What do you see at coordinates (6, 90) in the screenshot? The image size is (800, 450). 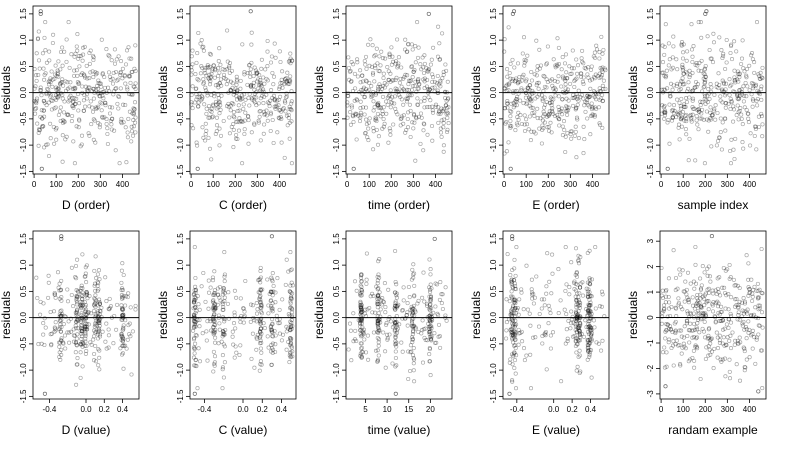 I see `y-axis-label: residuals` at bounding box center [6, 90].